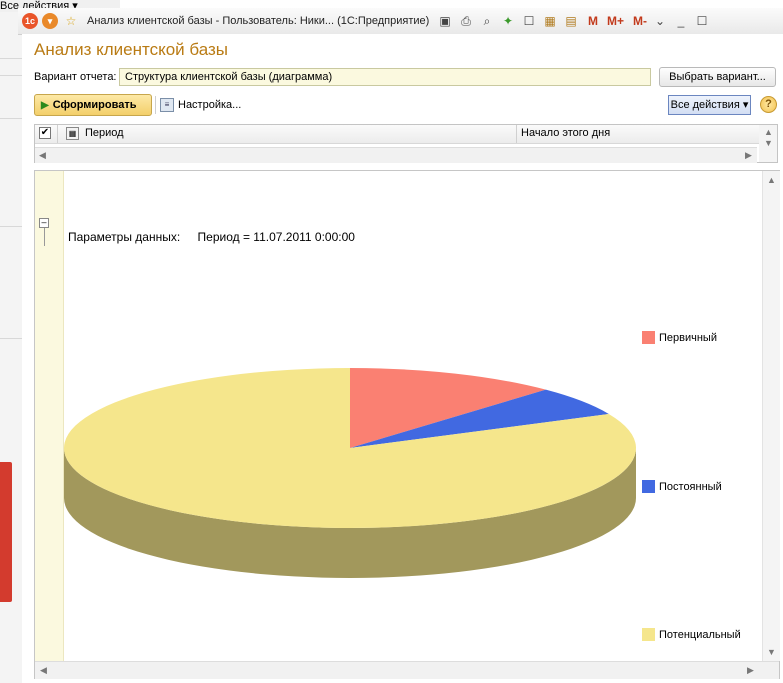  Describe the element at coordinates (681, 21) in the screenshot. I see `minimize-icon: _` at that location.